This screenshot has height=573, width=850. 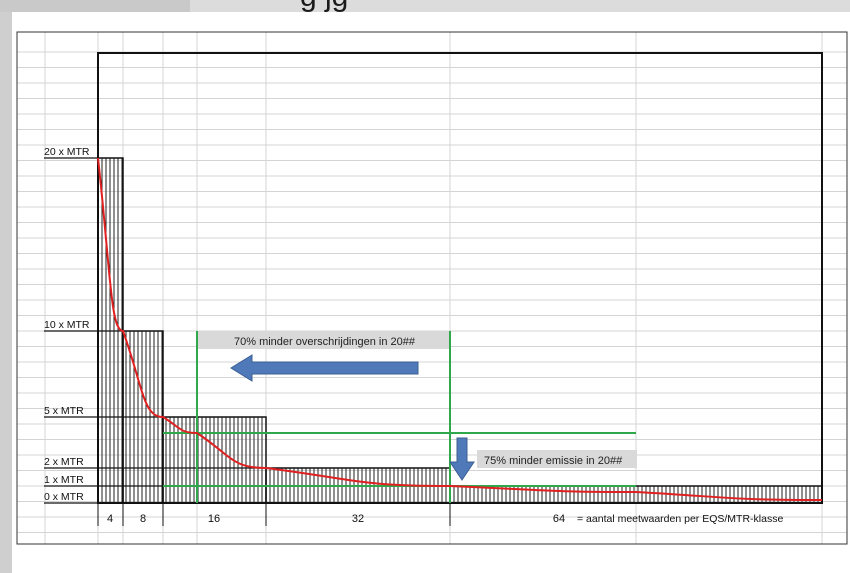 I want to click on annotation-exceedances: 70% minder overschrijdingen in 20##, so click(x=325, y=342).